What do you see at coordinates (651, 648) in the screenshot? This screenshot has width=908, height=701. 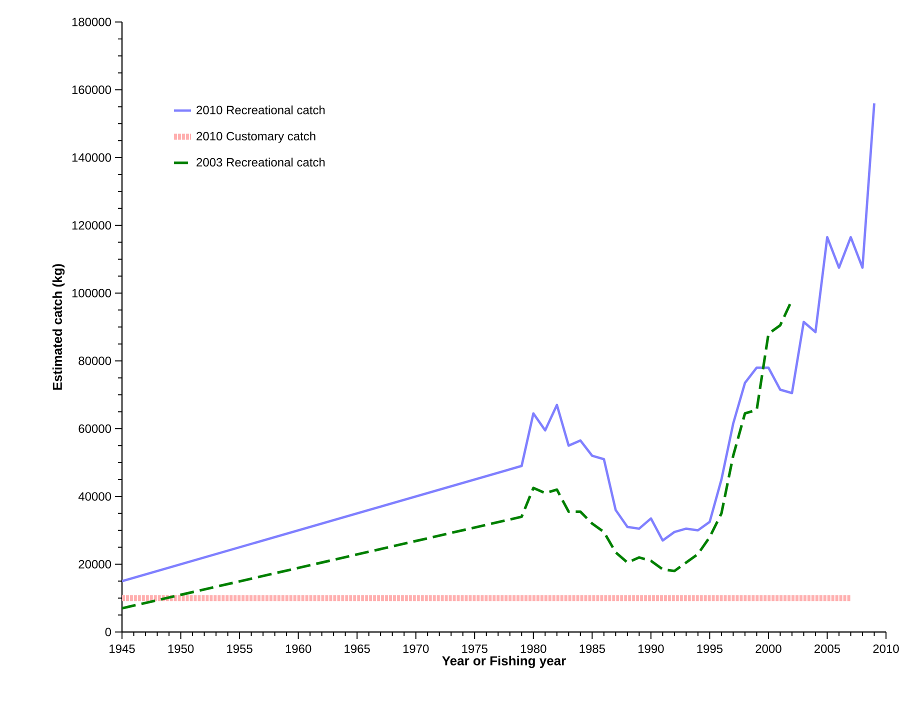 I see `x-tick-label: 1990` at bounding box center [651, 648].